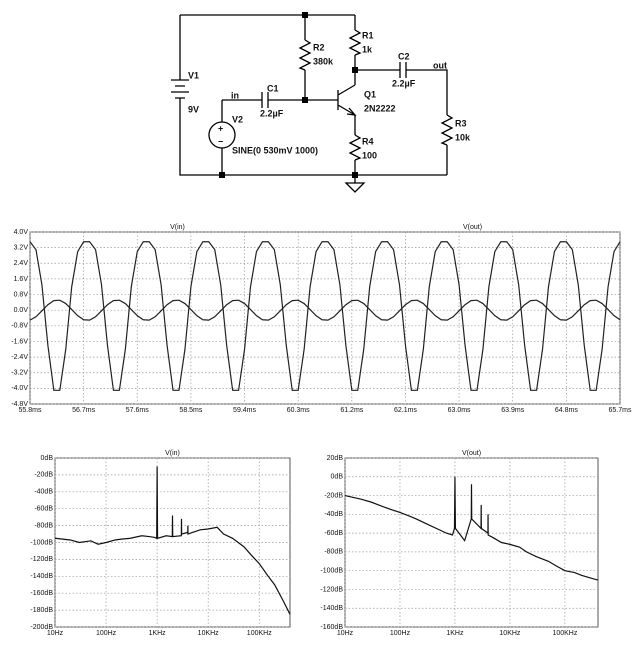 Image resolution: width=640 pixels, height=655 pixels. I want to click on label: 380k, so click(323, 61).